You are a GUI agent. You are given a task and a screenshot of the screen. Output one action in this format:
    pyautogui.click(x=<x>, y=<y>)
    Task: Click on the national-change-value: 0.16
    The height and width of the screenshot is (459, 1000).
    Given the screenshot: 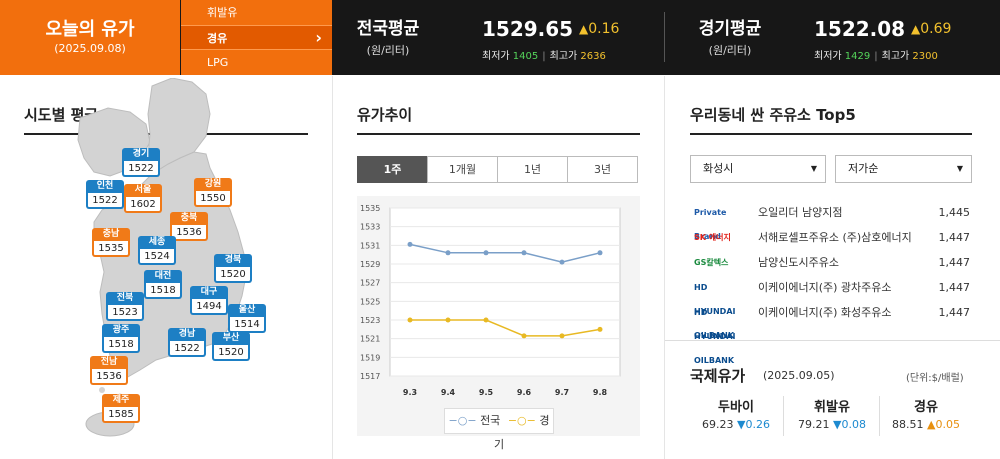 What is the action you would take?
    pyautogui.click(x=604, y=29)
    